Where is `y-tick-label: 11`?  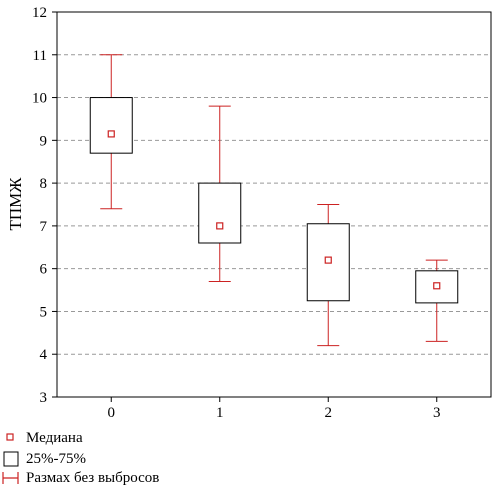
y-tick-label: 11 is located at coordinates (40, 56).